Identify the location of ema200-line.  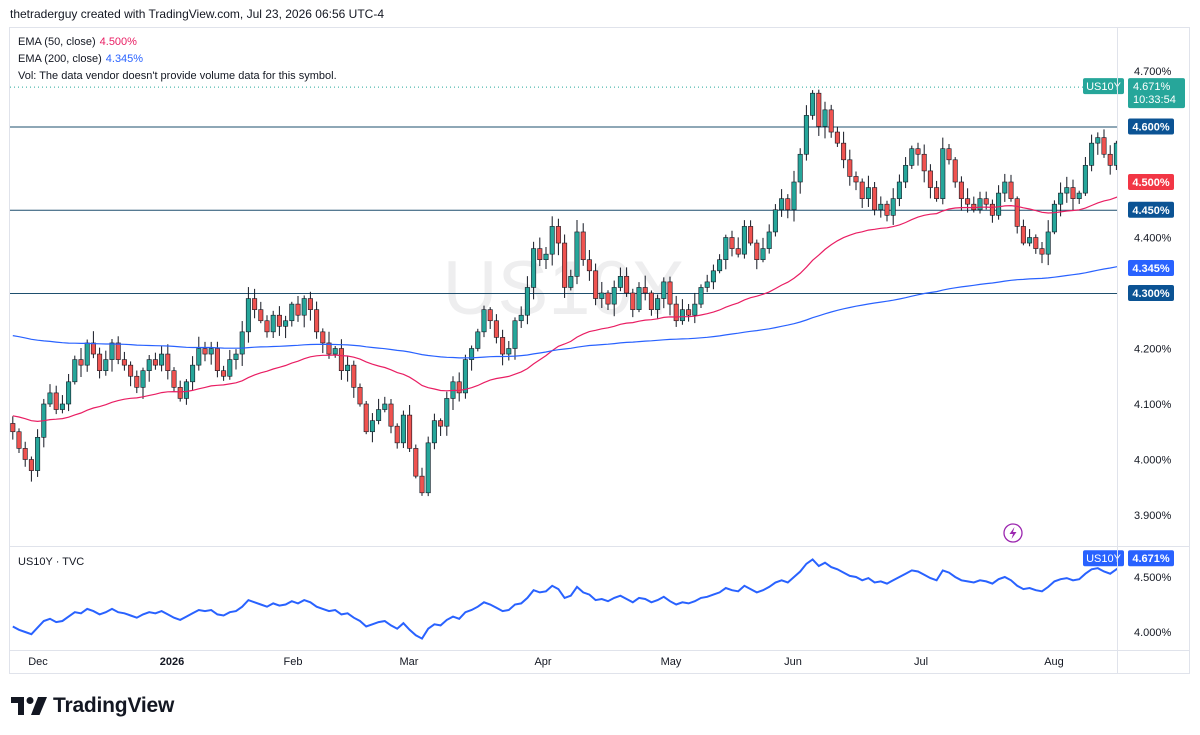
(598, 305).